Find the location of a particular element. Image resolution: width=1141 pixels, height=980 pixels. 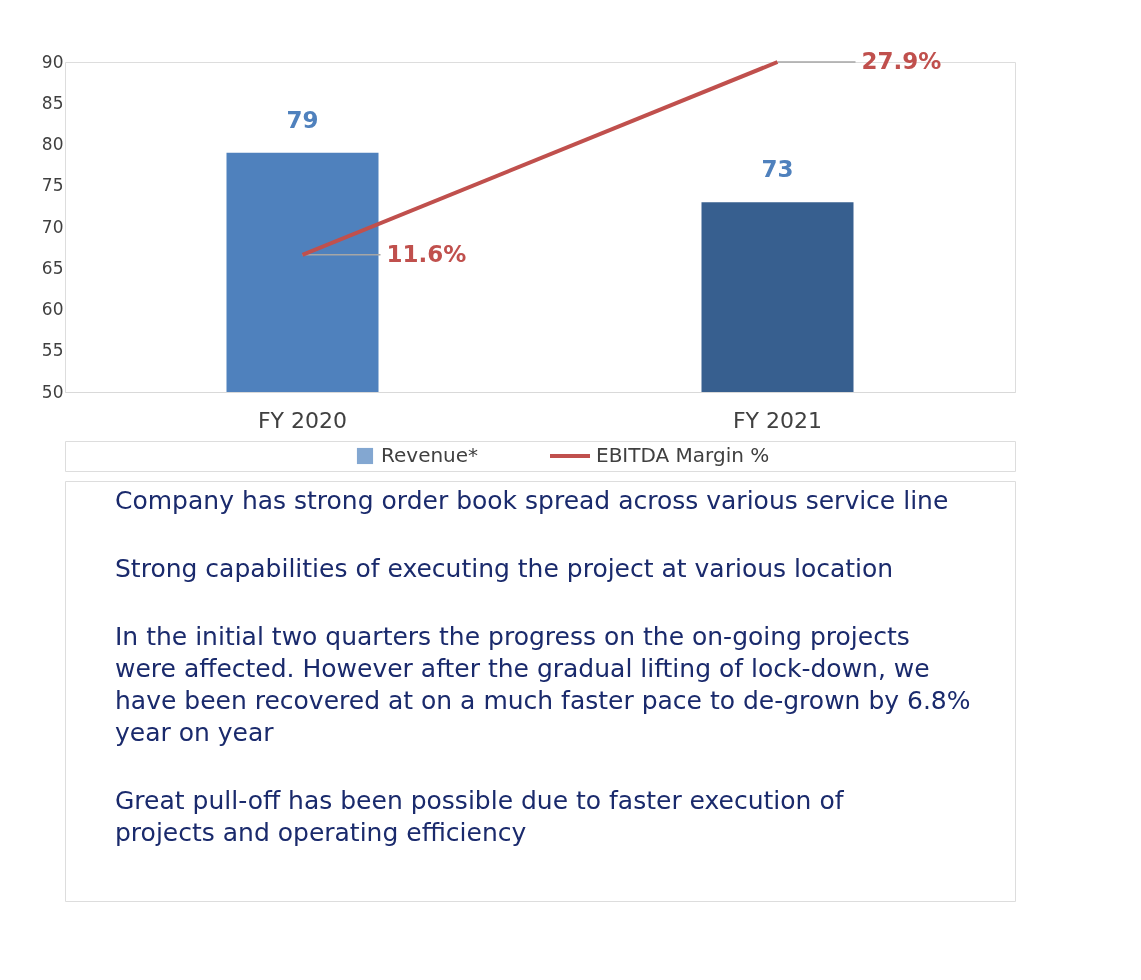

text: Company has strong order book spread across various service line is located at coordinates (532, 500).